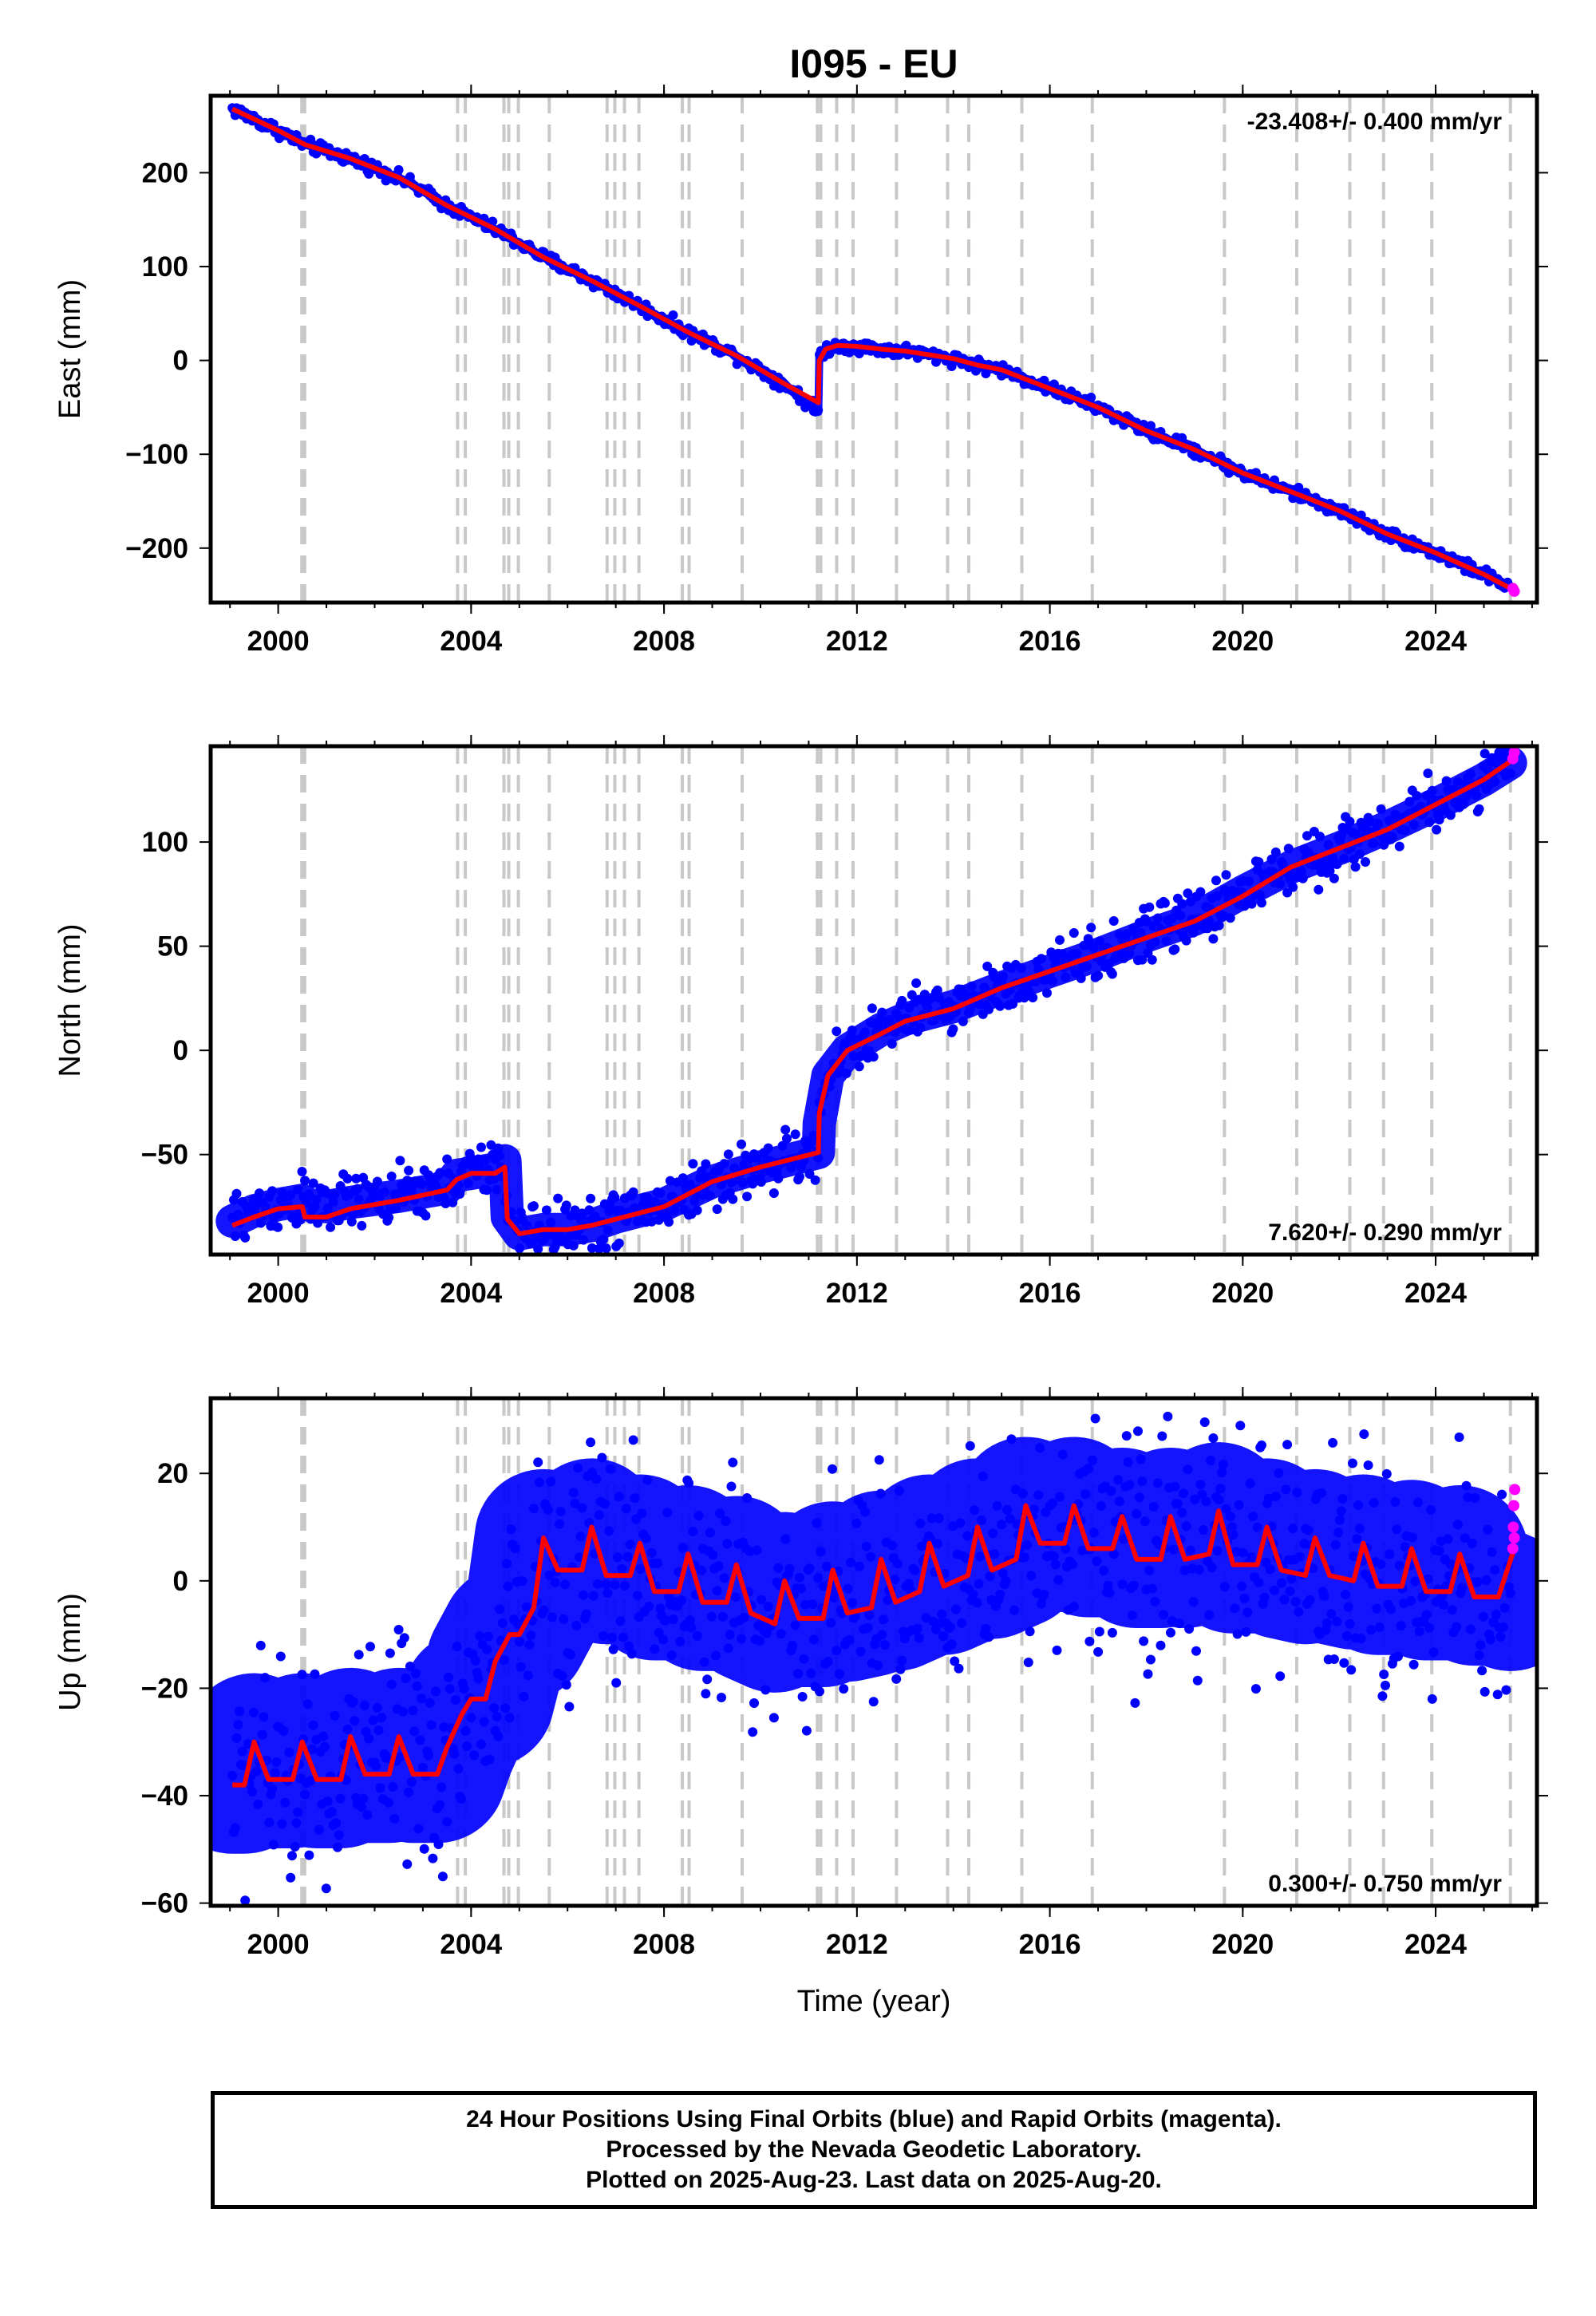 This screenshot has width=1596, height=2316. What do you see at coordinates (1514, 752) in the screenshot?
I see `rapid-orbit-point` at bounding box center [1514, 752].